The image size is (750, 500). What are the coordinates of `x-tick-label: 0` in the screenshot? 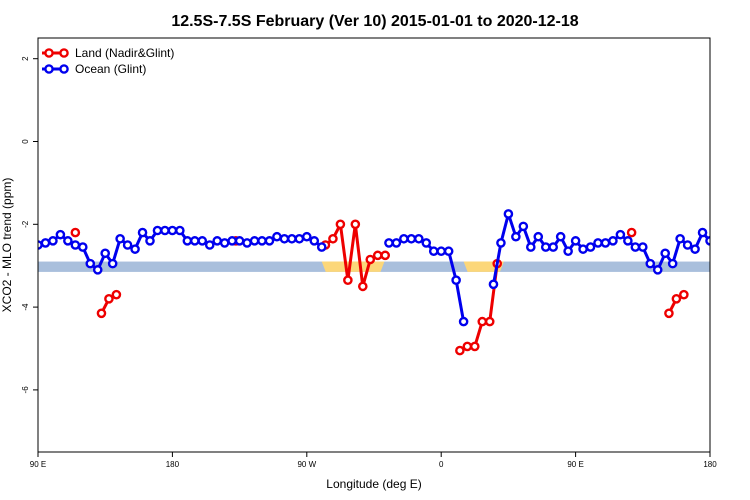 It's located at (441, 464).